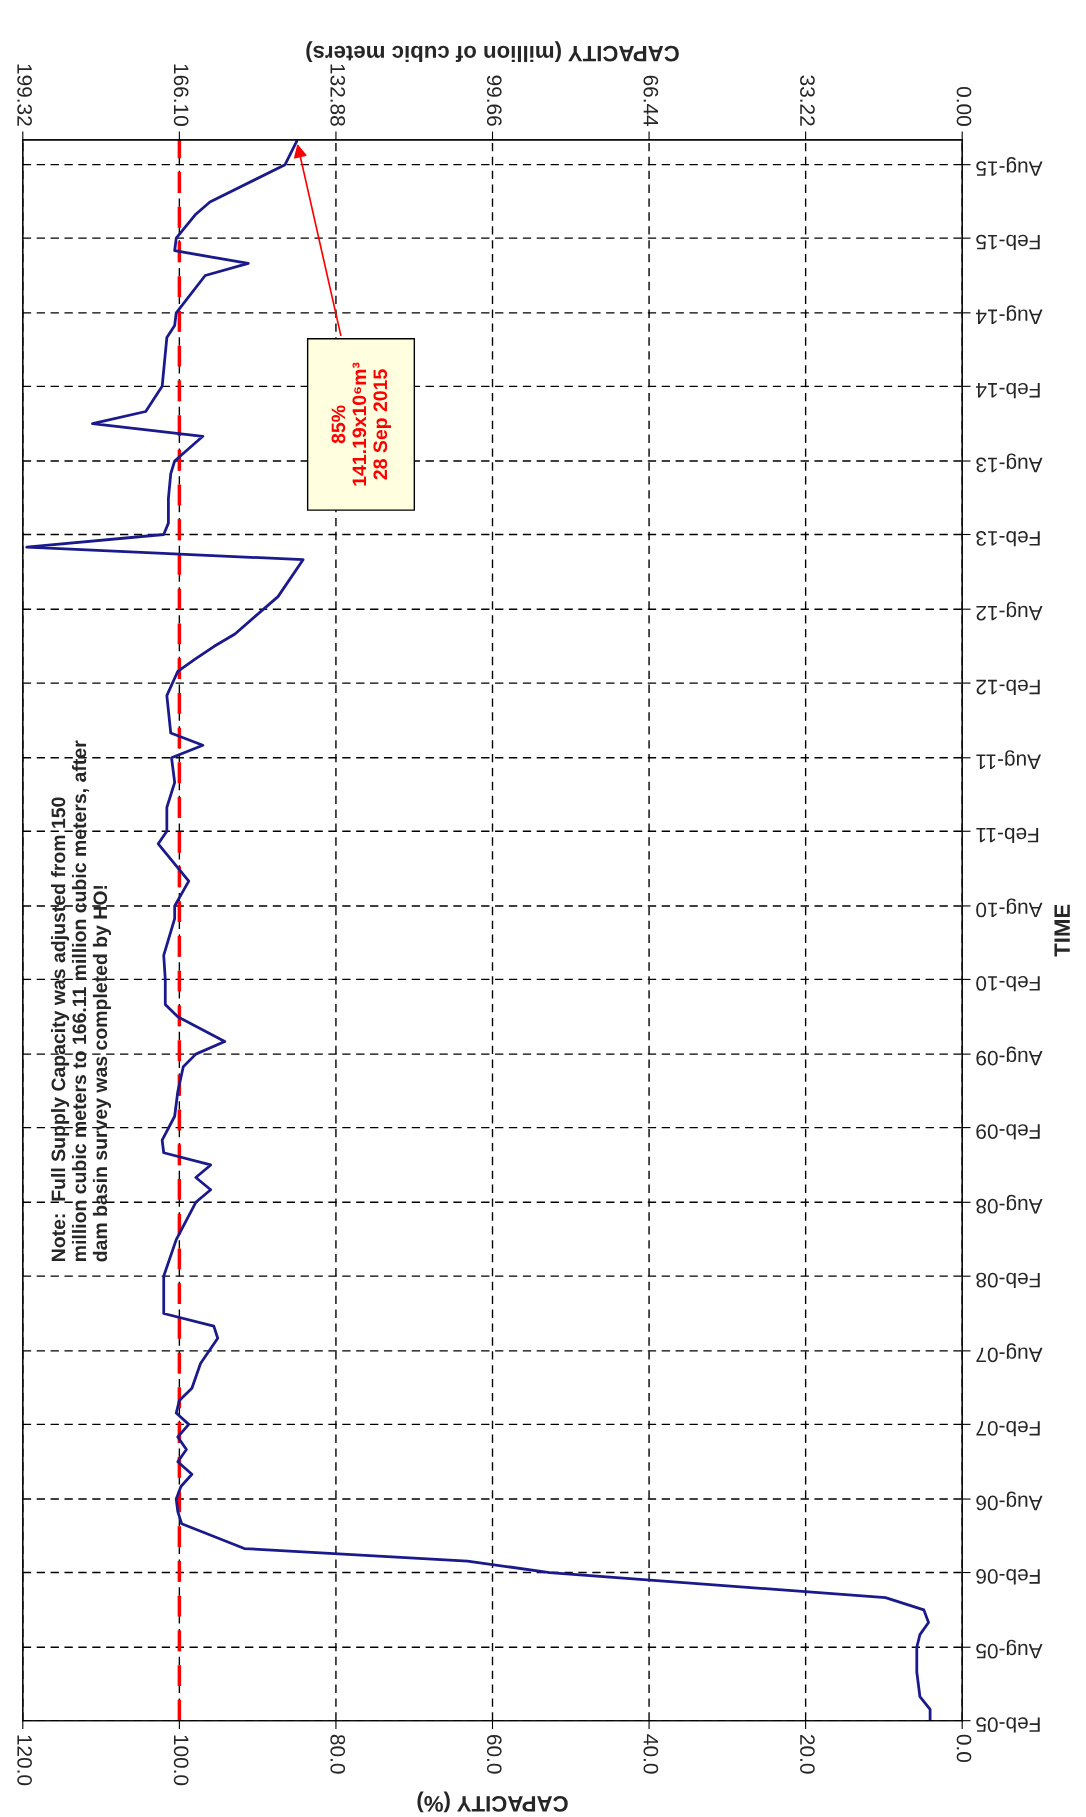 Image resolution: width=1086 pixels, height=1817 pixels. What do you see at coordinates (492, 52) in the screenshot?
I see `x2-axis-title: CAPACITY (million of cubic meters)` at bounding box center [492, 52].